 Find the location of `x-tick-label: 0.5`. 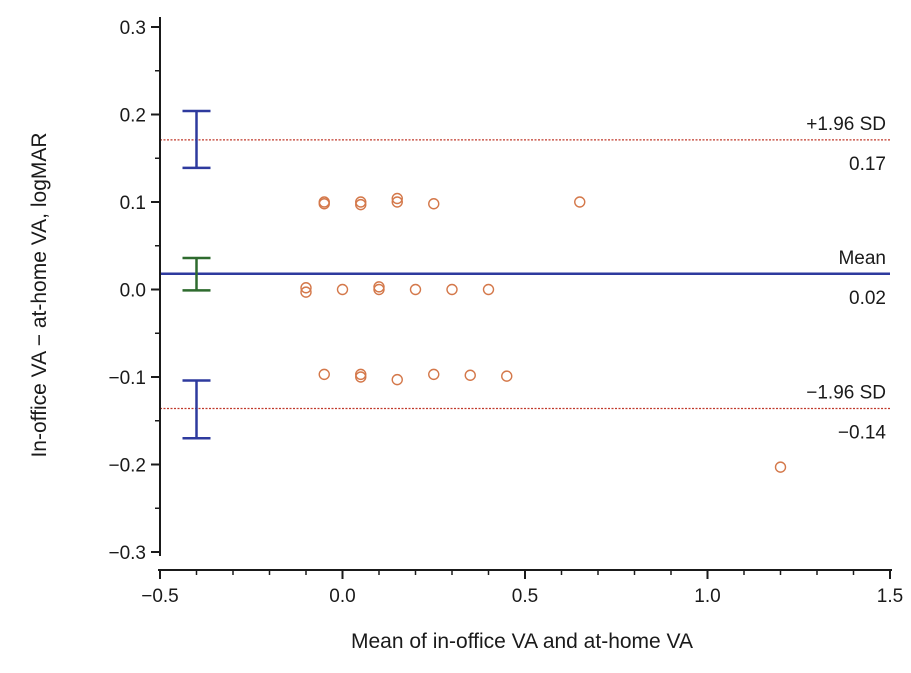

x-tick-label: 0.5 is located at coordinates (525, 596).